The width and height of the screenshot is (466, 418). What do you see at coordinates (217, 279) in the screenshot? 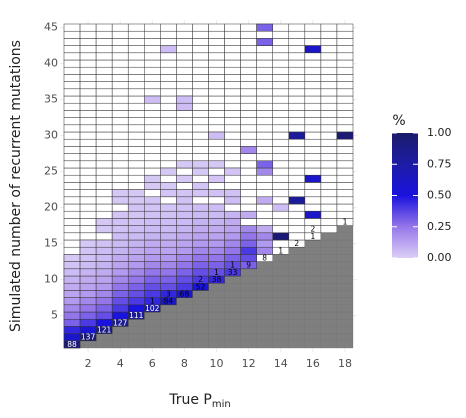
I see `cell-count-label: 38` at bounding box center [217, 279].